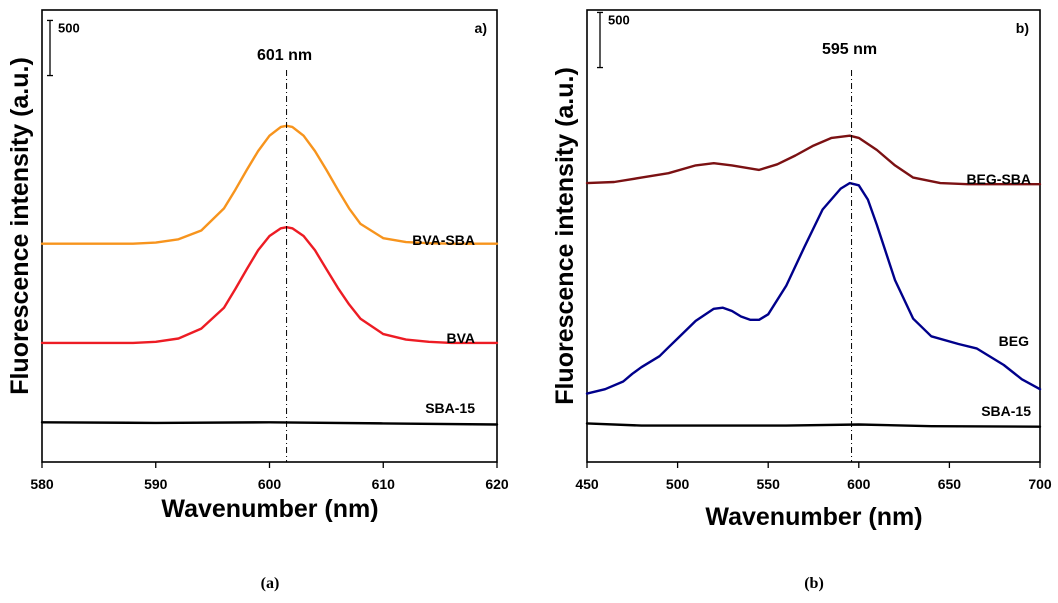  I want to click on panel-tag: a), so click(481, 28).